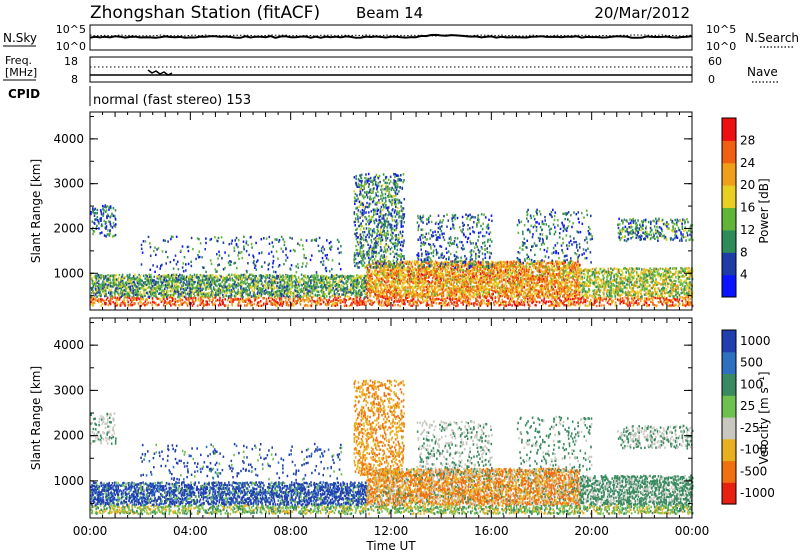 This screenshot has height=558, width=800. Describe the element at coordinates (642, 13) in the screenshot. I see `date-label: 20/Mar/2012` at that location.